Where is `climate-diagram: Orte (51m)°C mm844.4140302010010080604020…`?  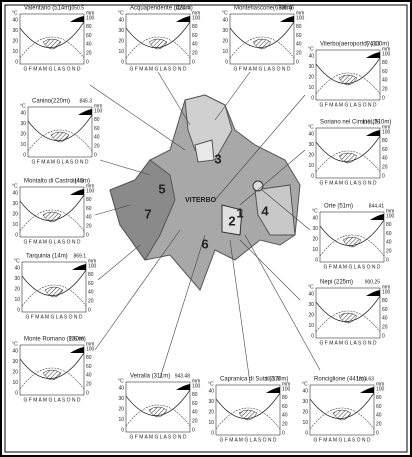
climate-diagram: Orte (51m)°C mm844.4140302010010080604020… is located at coordinates (353, 236).